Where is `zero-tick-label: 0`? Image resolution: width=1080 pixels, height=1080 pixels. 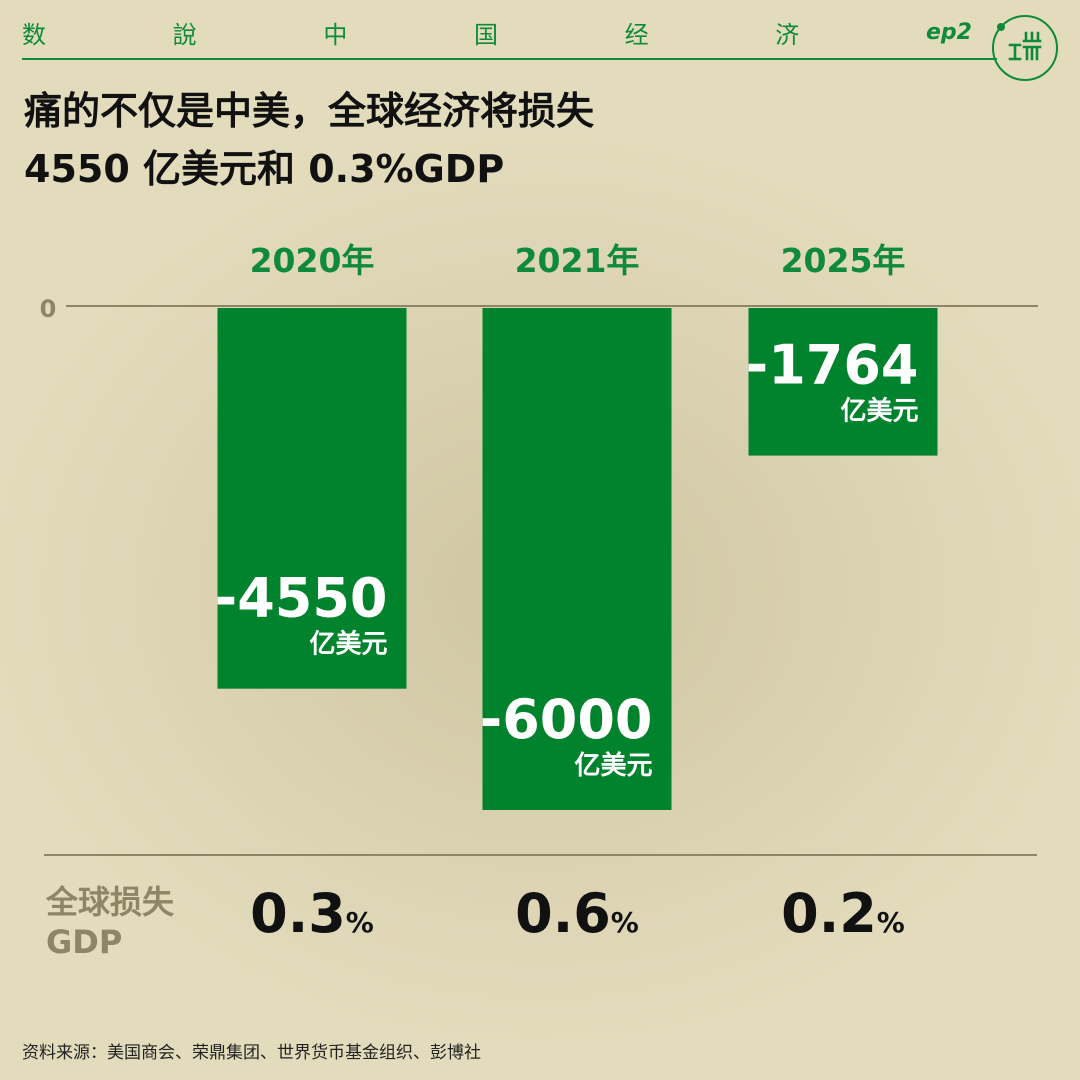 zero-tick-label: 0 is located at coordinates (48, 309).